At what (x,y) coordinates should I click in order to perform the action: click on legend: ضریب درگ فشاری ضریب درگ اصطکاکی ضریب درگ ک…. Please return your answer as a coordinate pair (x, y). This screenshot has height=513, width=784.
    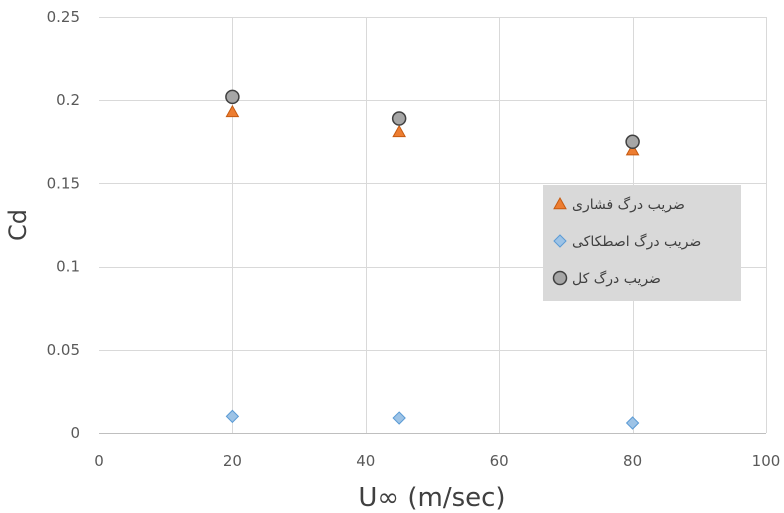
    Looking at the image, I should click on (642, 243).